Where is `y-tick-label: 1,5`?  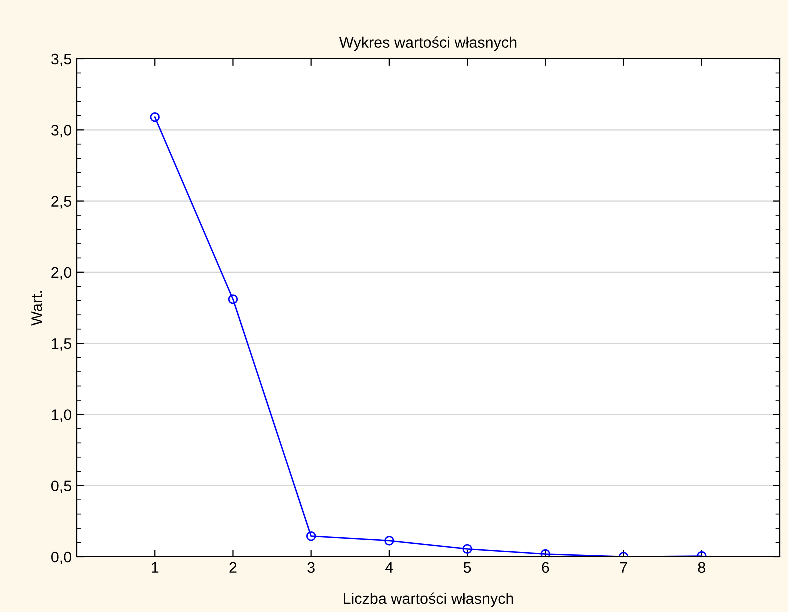
y-tick-label: 1,5 is located at coordinates (62, 345).